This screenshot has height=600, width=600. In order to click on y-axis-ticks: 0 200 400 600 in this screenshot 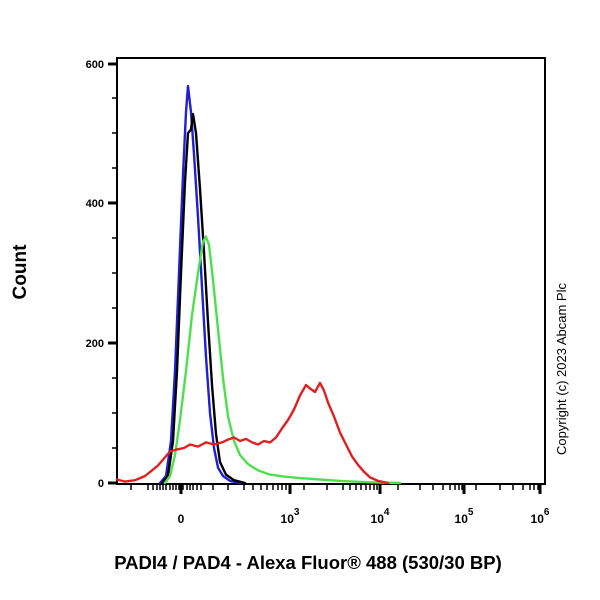, I will do `click(101, 274)`.